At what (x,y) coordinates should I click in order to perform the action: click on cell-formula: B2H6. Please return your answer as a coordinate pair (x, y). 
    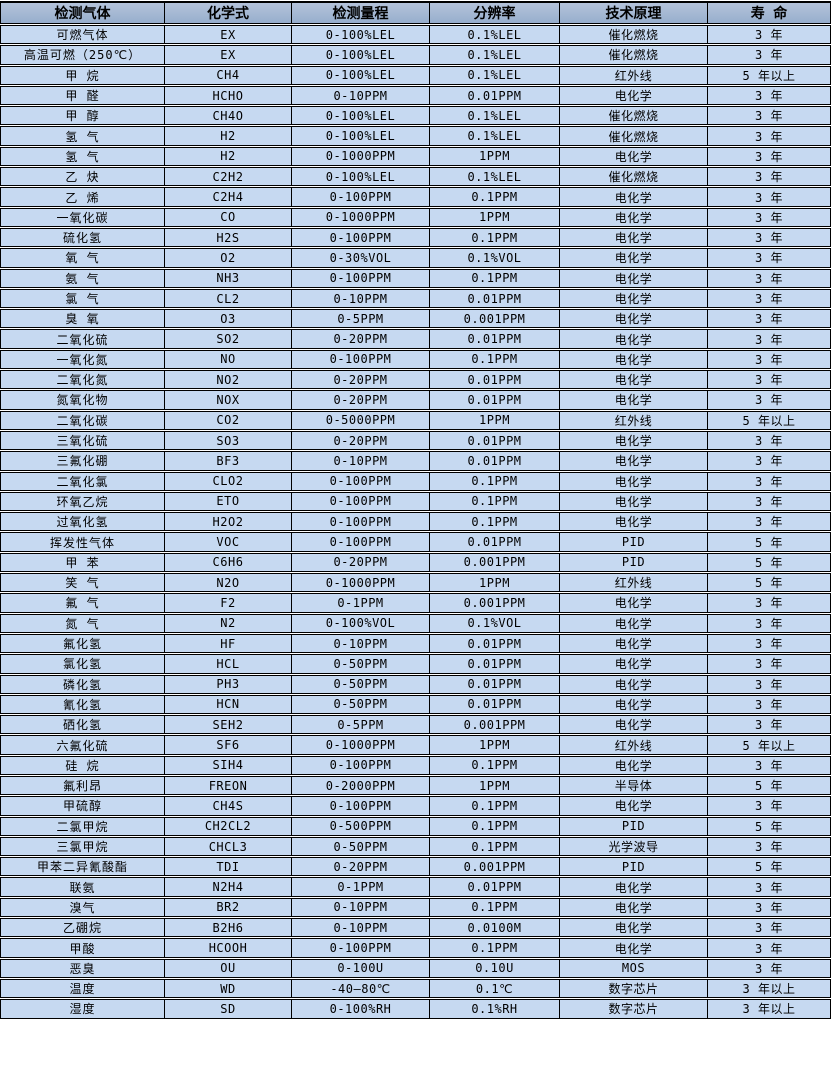
    Looking at the image, I should click on (228, 928).